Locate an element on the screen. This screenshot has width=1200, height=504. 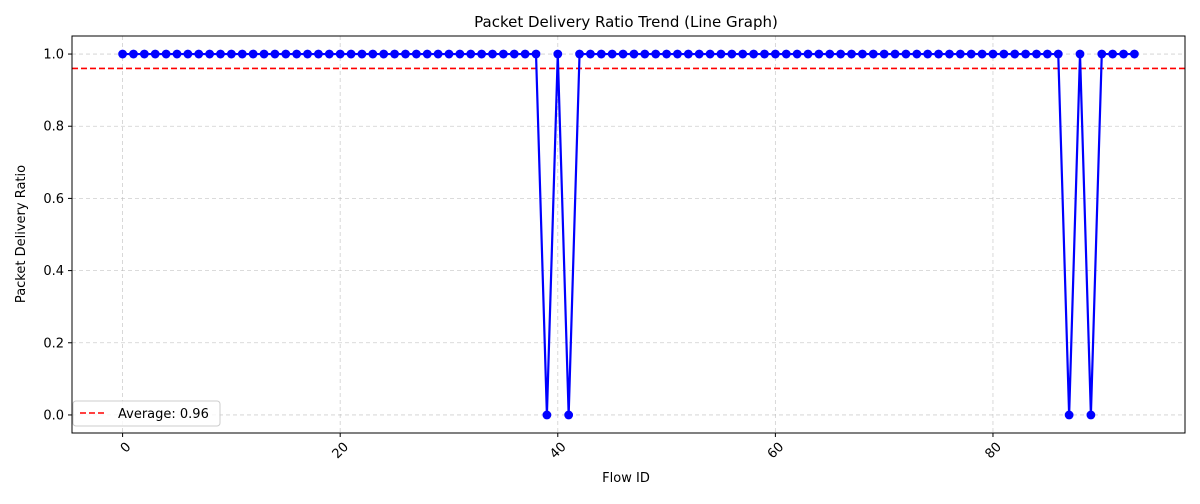
y-tick-label: 0.4 is located at coordinates (53, 271).